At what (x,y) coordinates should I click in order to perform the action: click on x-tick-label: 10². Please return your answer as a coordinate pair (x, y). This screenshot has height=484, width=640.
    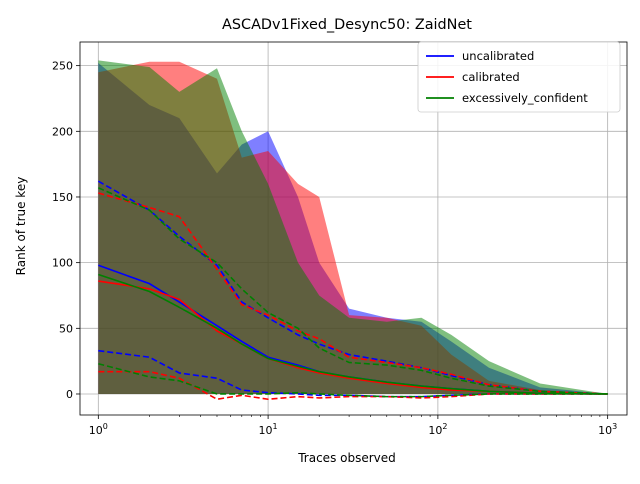
    Looking at the image, I should click on (437, 429).